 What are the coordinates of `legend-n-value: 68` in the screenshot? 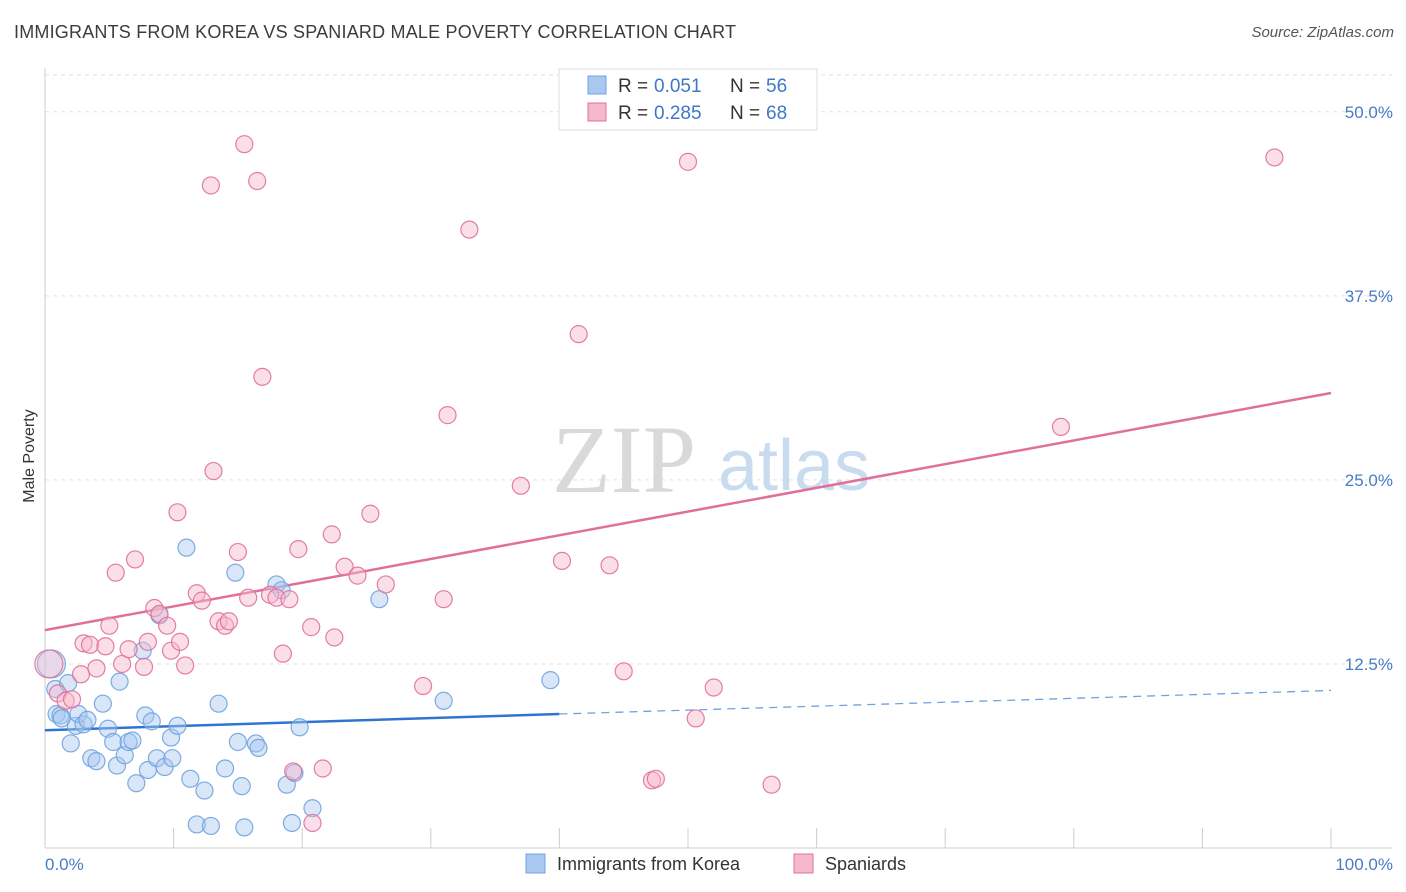 It's located at (776, 113).